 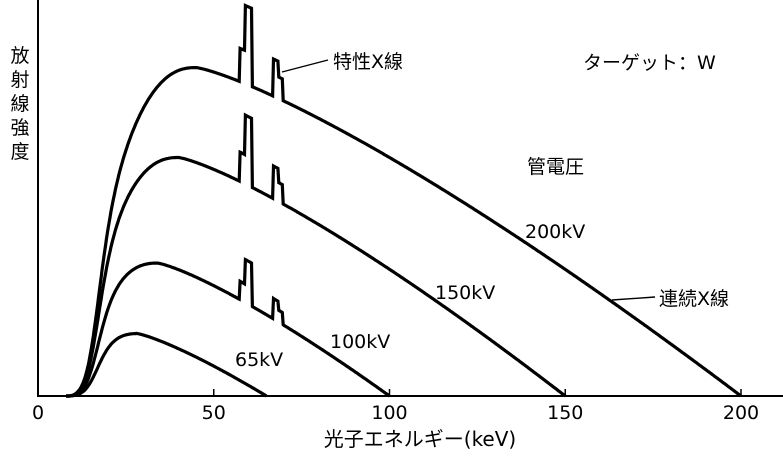 I want to click on x-axis-label: 光子エネルギー(keV), so click(x=420, y=439).